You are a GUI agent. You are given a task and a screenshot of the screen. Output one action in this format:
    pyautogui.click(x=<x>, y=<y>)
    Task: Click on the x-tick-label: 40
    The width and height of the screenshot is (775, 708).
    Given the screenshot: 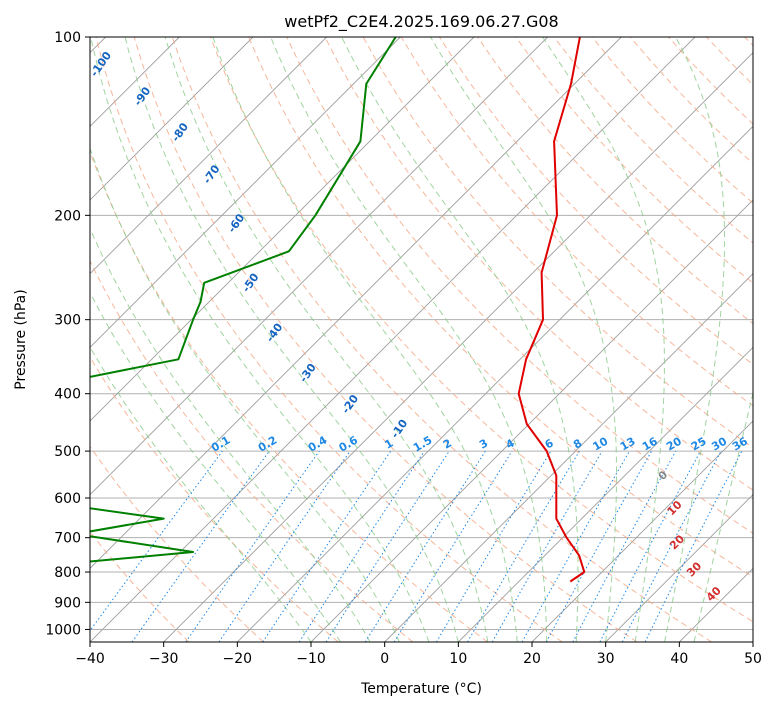 What is the action you would take?
    pyautogui.click(x=679, y=659)
    